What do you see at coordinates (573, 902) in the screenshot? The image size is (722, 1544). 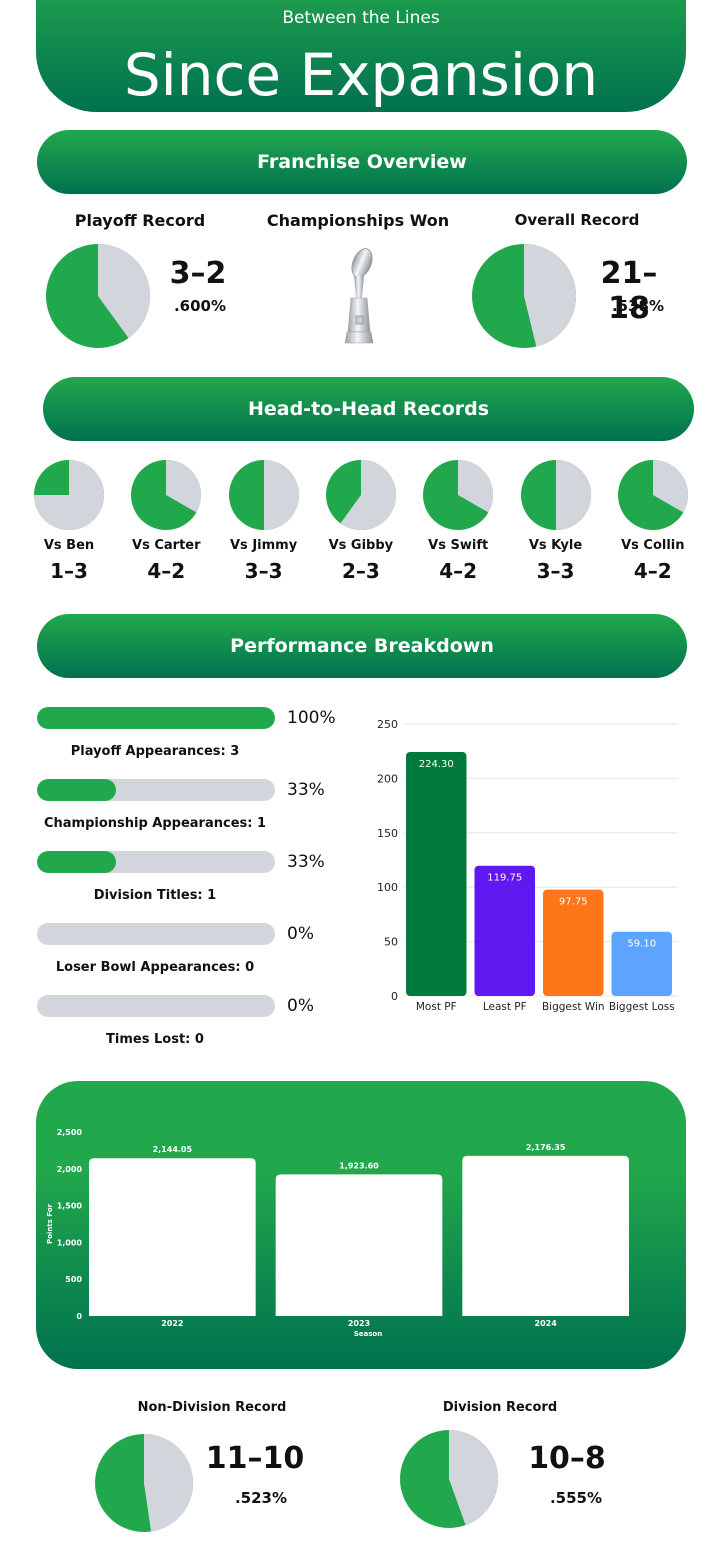 I see `bar-value-label: 97.75` at bounding box center [573, 902].